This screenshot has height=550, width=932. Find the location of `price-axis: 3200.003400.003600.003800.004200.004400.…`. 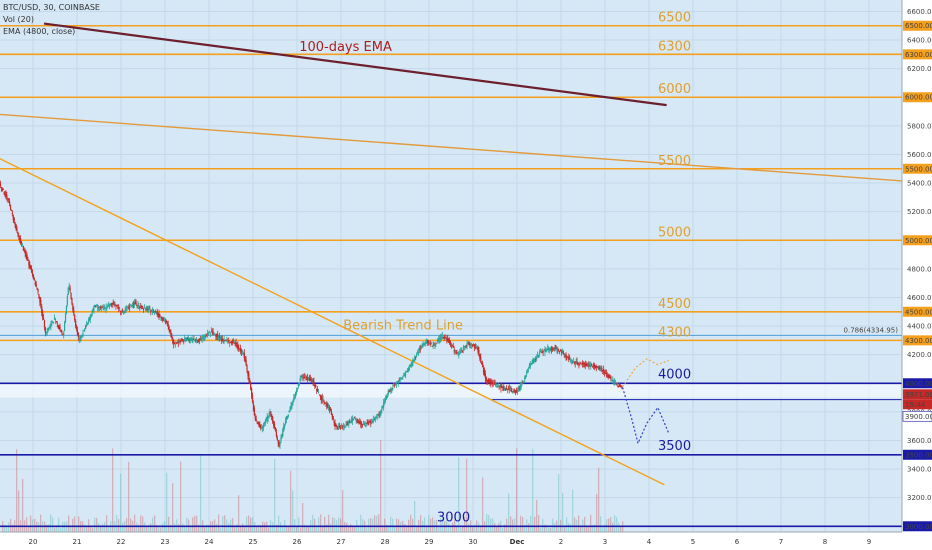

price-axis: 3200.003400.003600.003800.004200.004400.… is located at coordinates (916, 275).